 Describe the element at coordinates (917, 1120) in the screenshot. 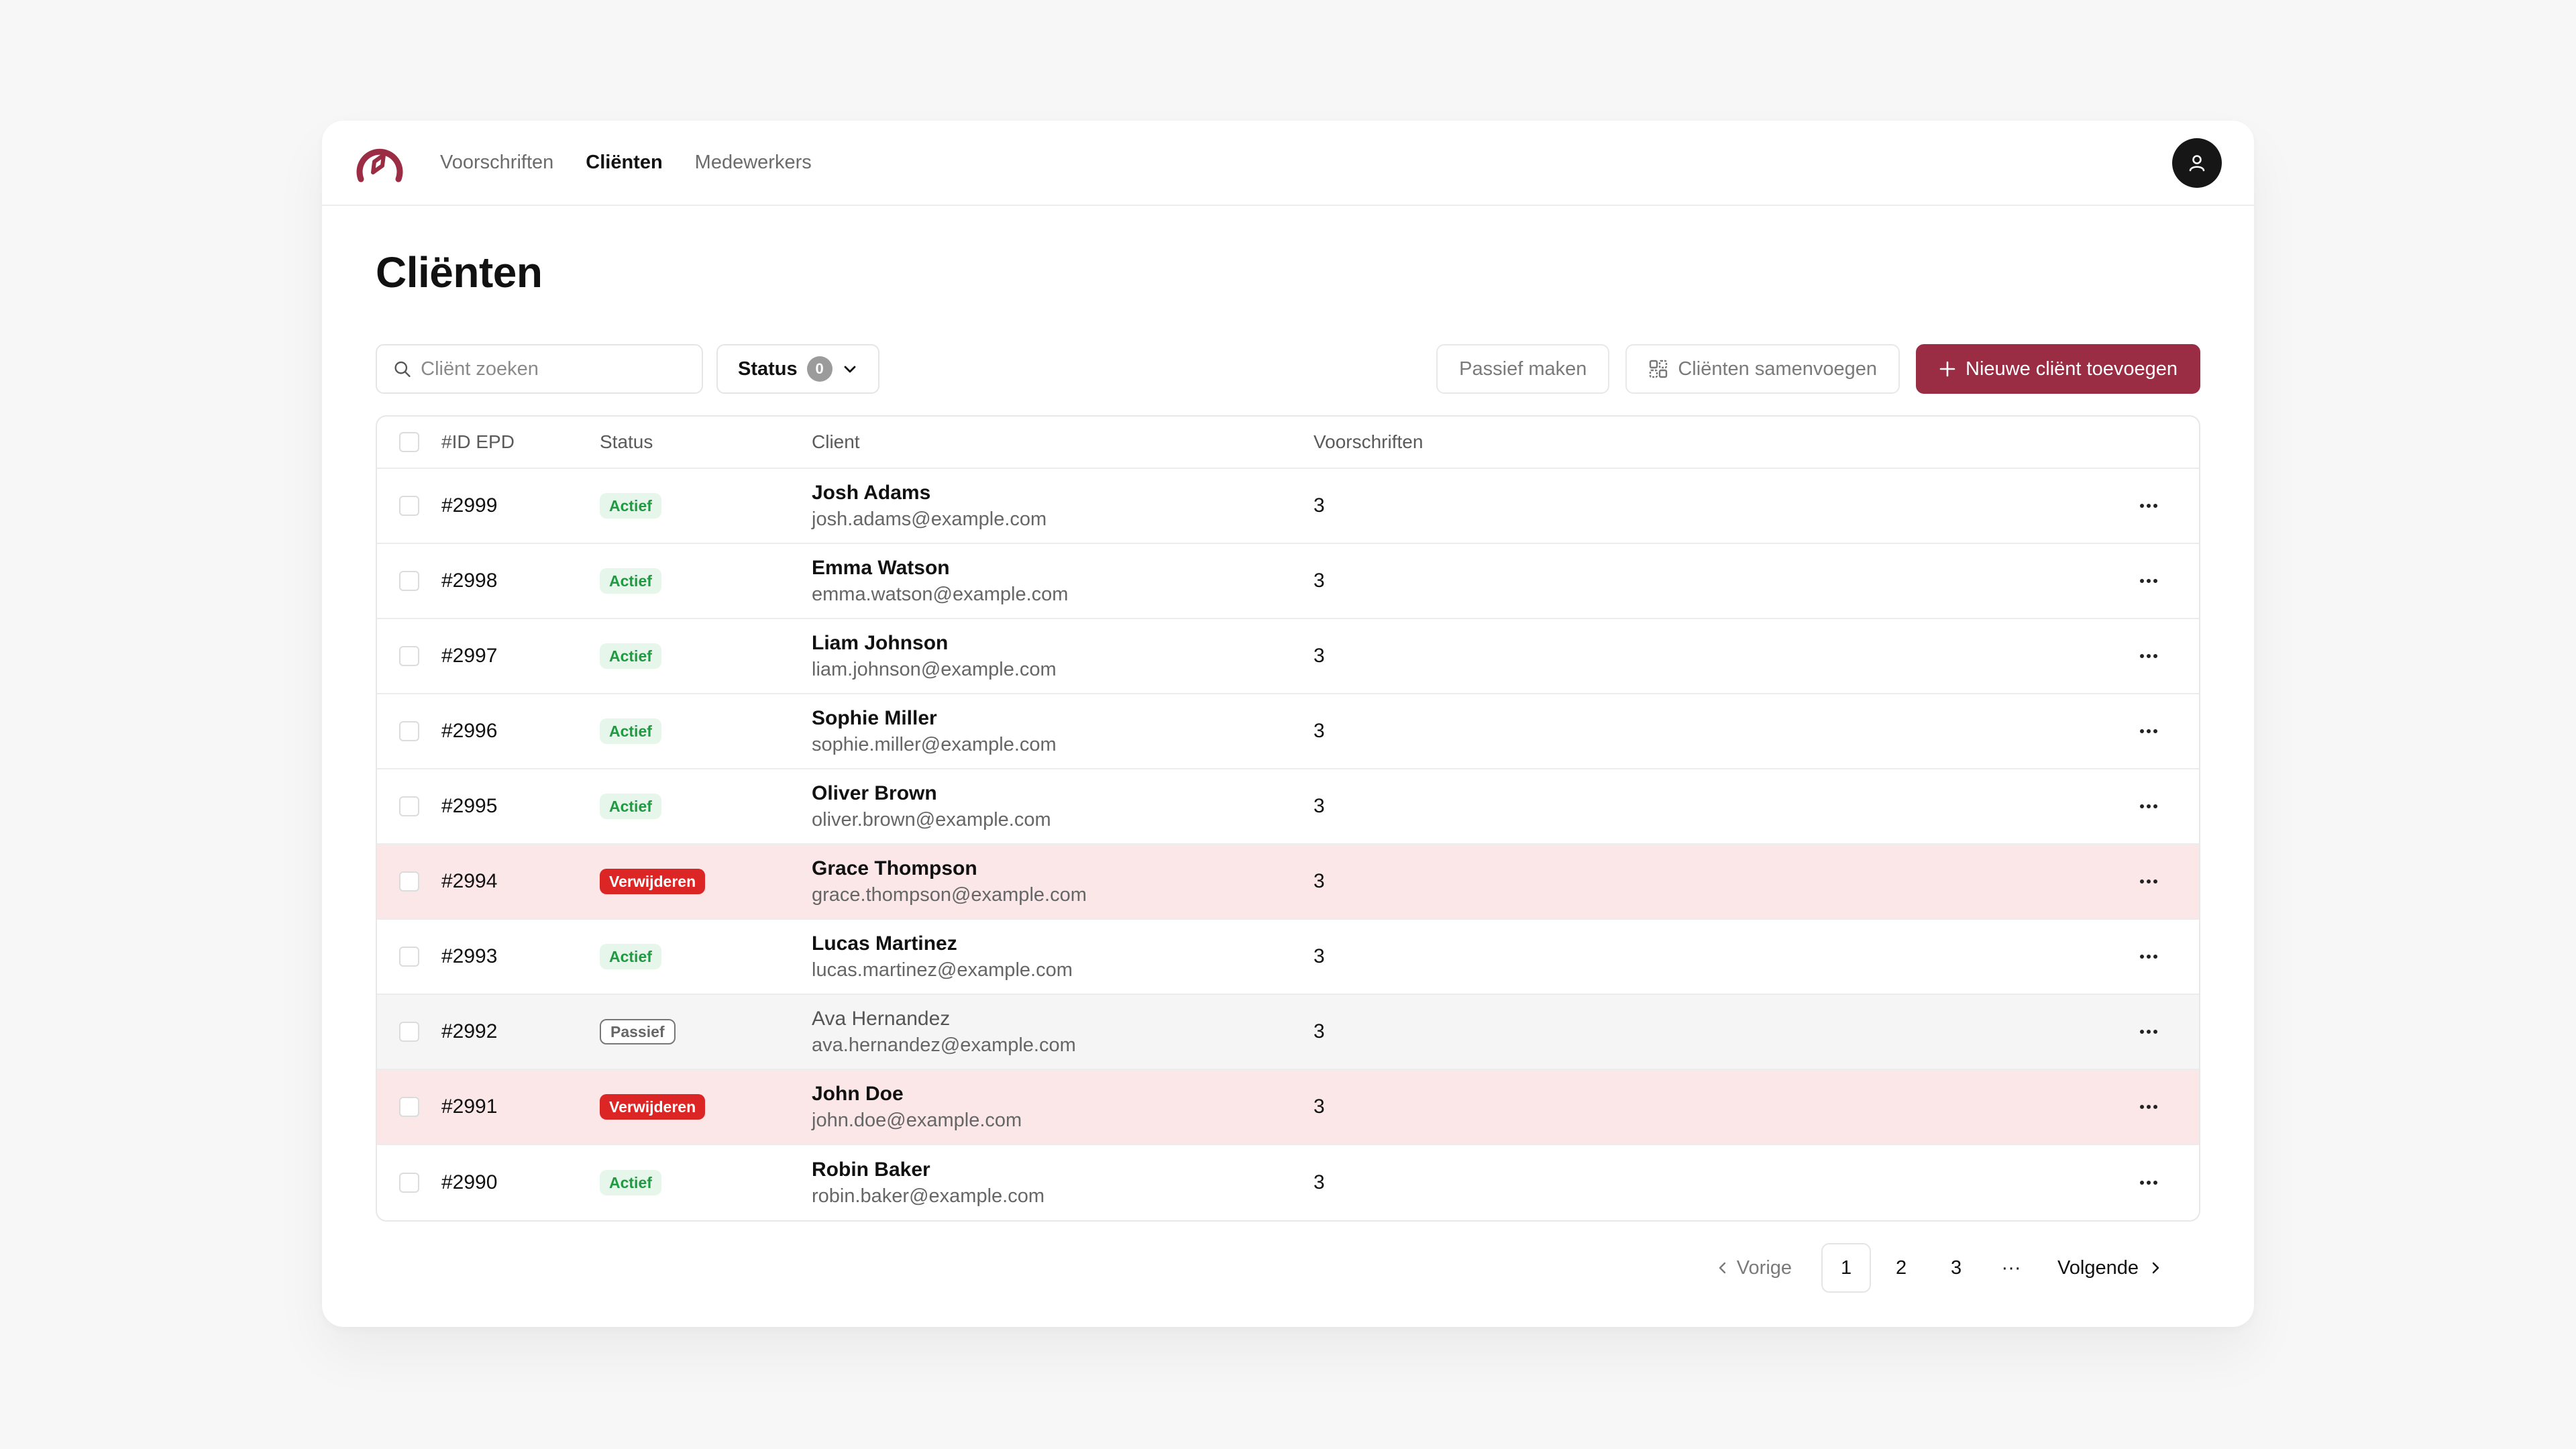

I see `client-email: john.doe@example.com` at that location.